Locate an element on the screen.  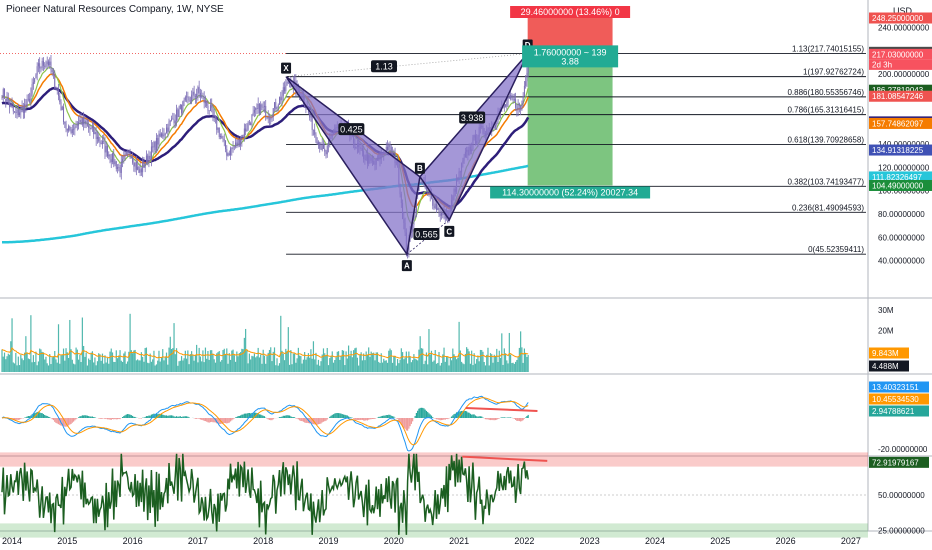
rsi-divergence-line is located at coordinates (505, 458).